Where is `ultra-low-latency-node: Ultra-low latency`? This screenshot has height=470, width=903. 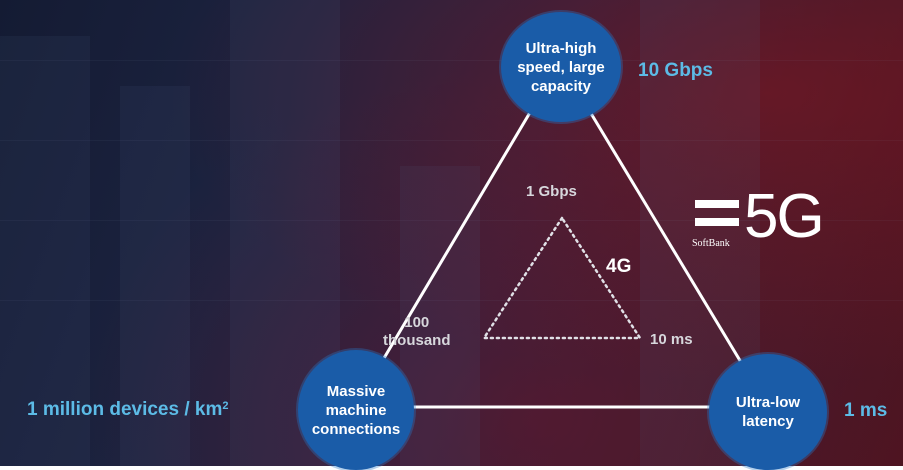 ultra-low-latency-node: Ultra-low latency is located at coordinates (768, 412).